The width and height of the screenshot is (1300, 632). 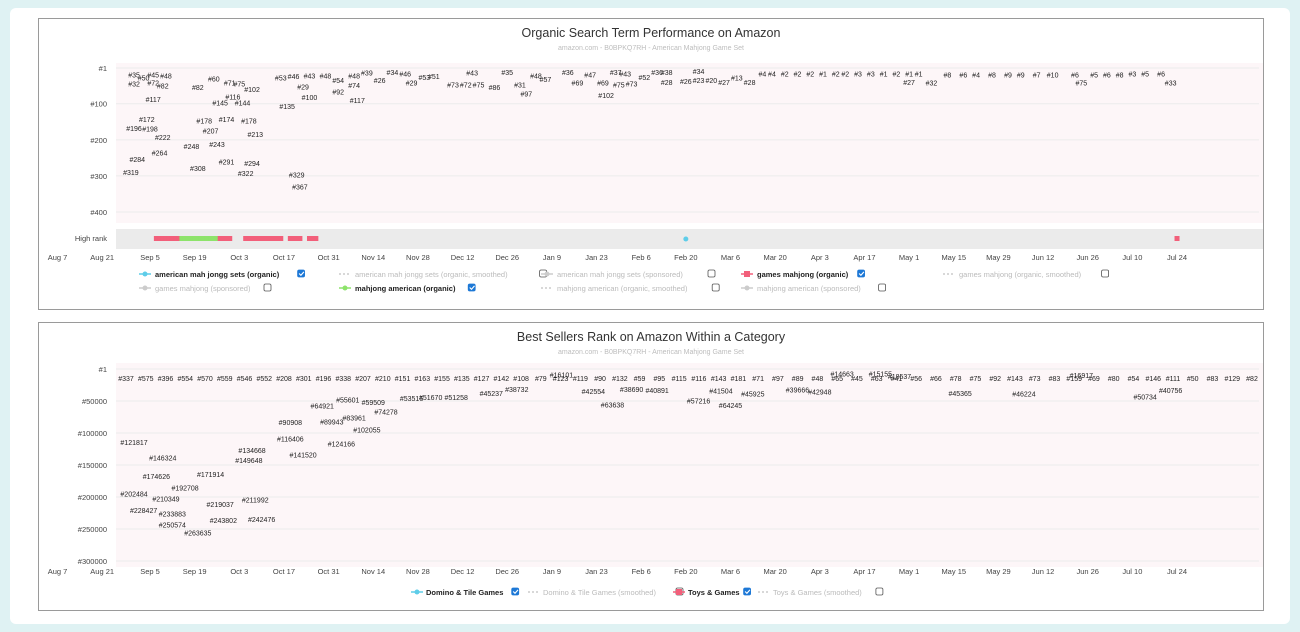 What do you see at coordinates (92, 529) in the screenshot?
I see `y-tick-label: #250000` at bounding box center [92, 529].